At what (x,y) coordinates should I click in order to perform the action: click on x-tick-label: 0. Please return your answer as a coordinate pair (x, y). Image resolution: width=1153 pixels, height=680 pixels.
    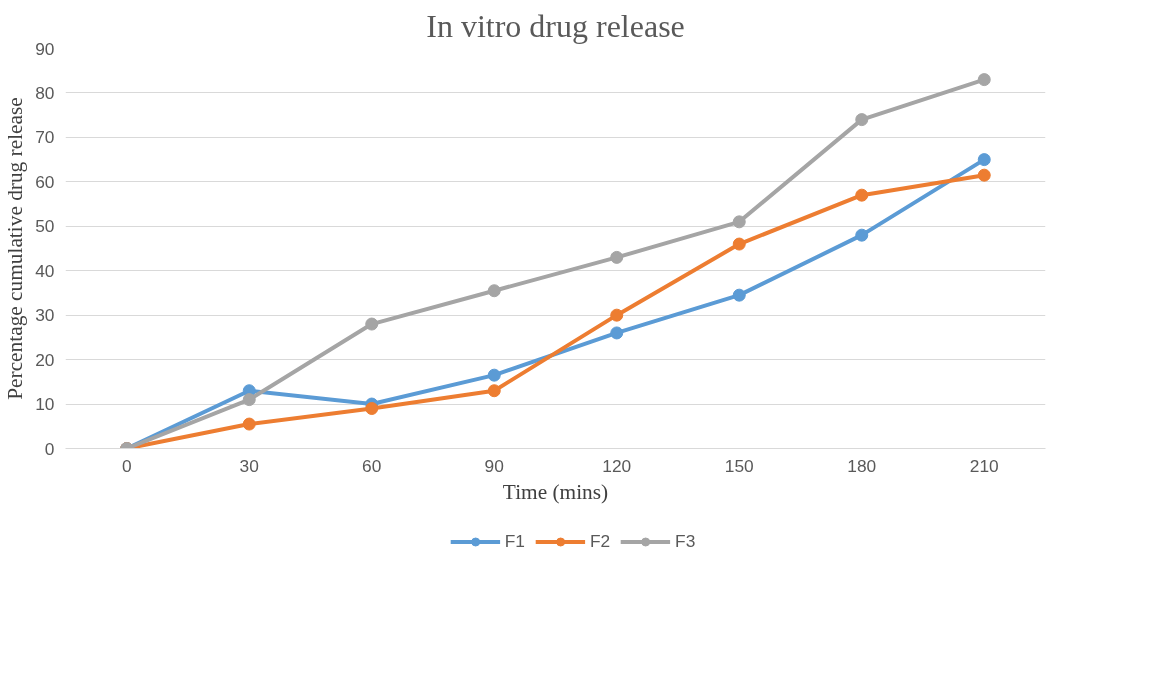
    Looking at the image, I should click on (126, 465).